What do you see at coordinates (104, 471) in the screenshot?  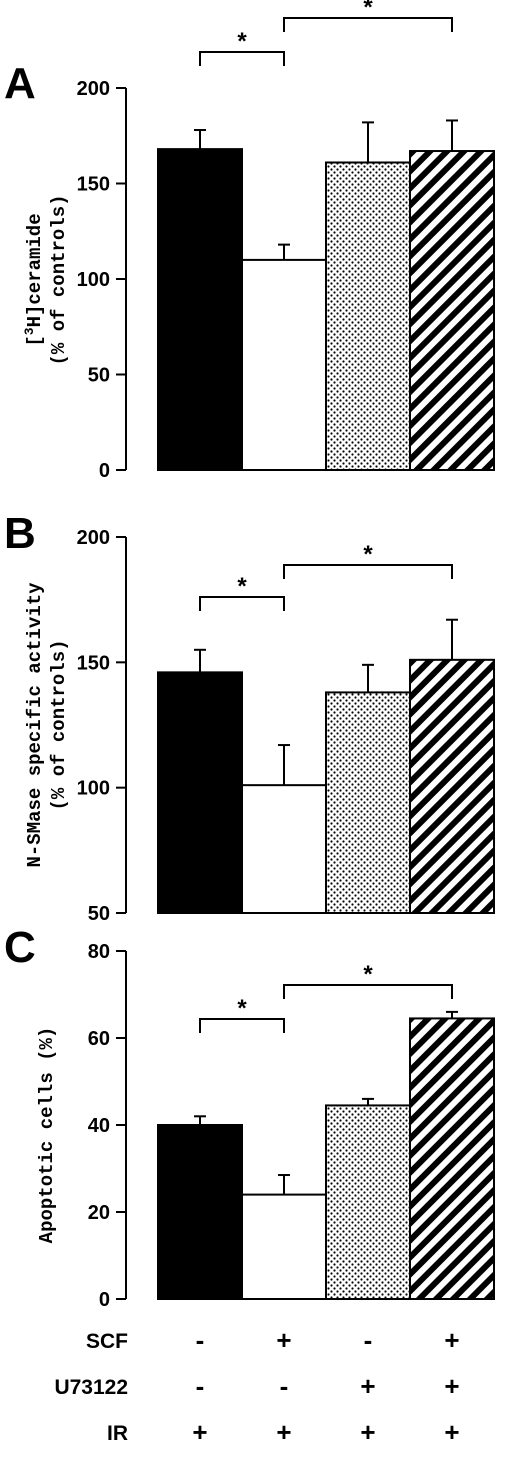 I see `panel-a-y-tick-label: 0` at bounding box center [104, 471].